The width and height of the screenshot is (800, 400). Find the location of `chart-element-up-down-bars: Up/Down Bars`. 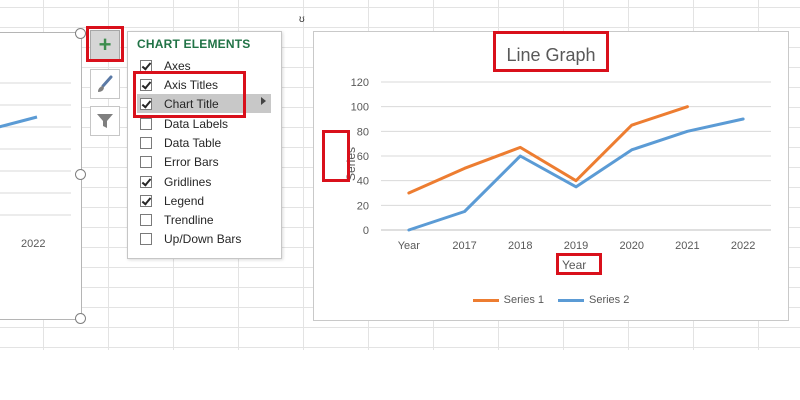

chart-element-up-down-bars: Up/Down Bars is located at coordinates (204, 238).